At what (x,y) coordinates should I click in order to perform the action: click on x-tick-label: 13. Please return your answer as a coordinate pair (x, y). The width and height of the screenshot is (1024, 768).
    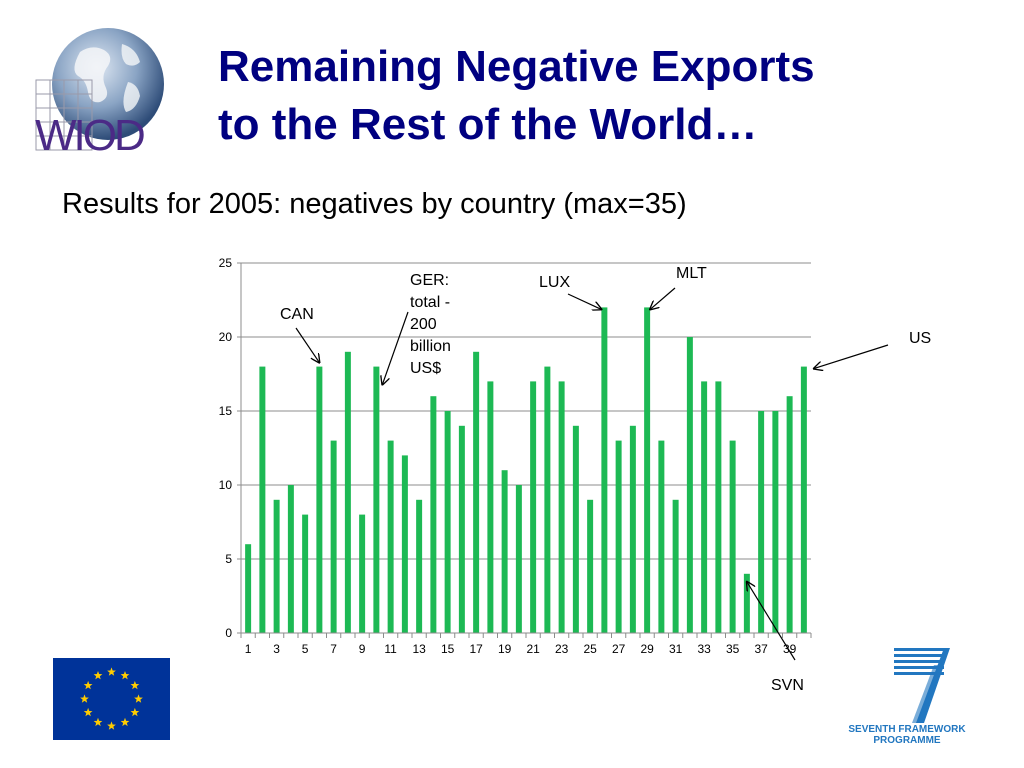
    Looking at the image, I should click on (419, 649).